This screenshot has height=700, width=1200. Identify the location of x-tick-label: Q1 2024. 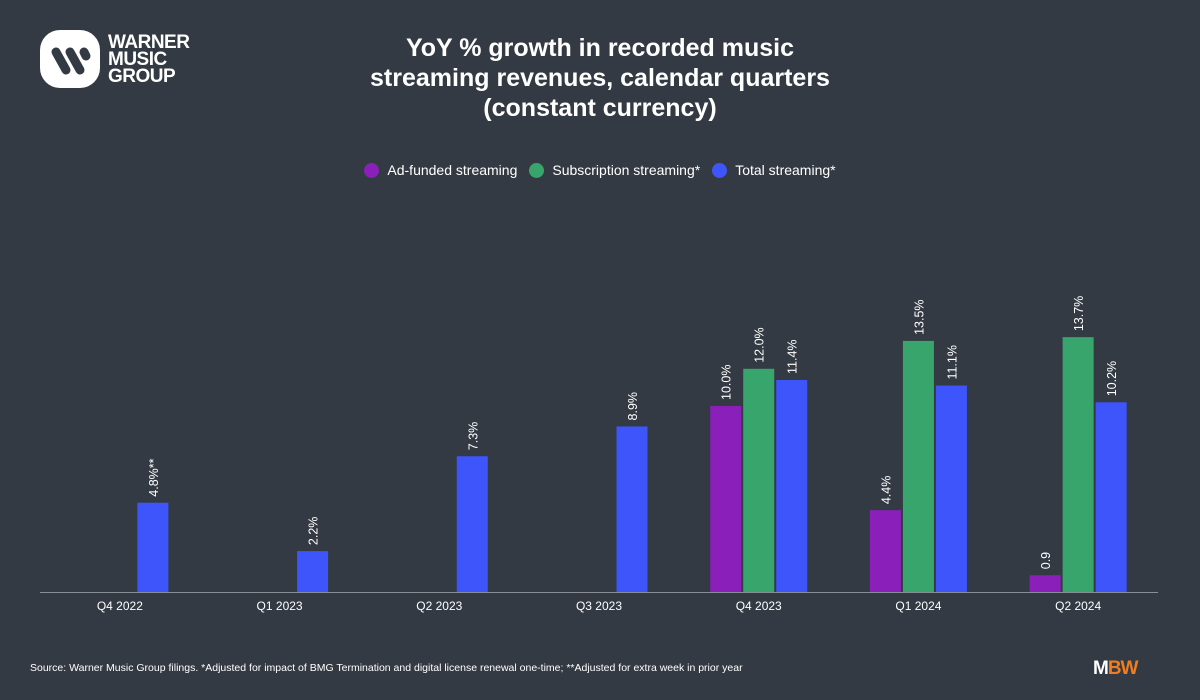
(918, 606).